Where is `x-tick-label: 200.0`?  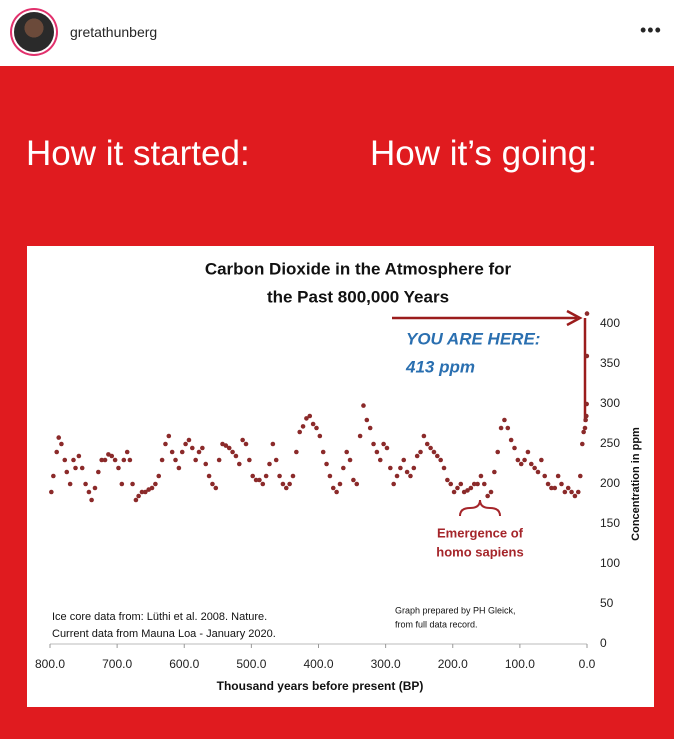 x-tick-label: 200.0 is located at coordinates (453, 664).